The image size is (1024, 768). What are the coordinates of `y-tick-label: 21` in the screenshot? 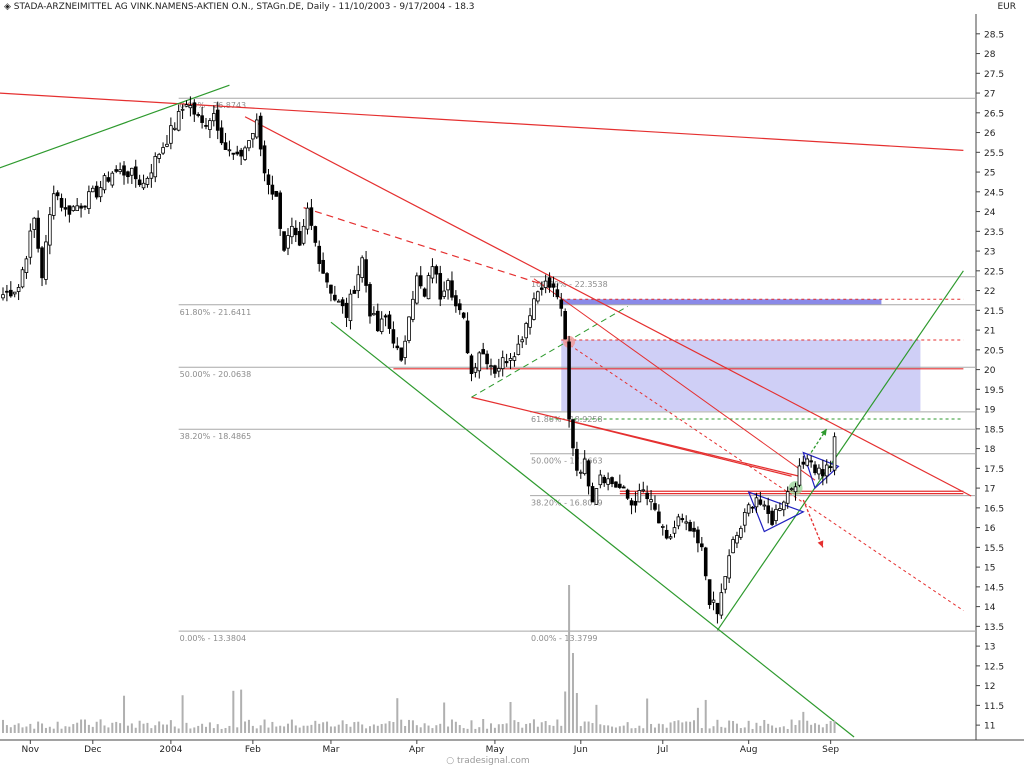 It's located at (989, 332).